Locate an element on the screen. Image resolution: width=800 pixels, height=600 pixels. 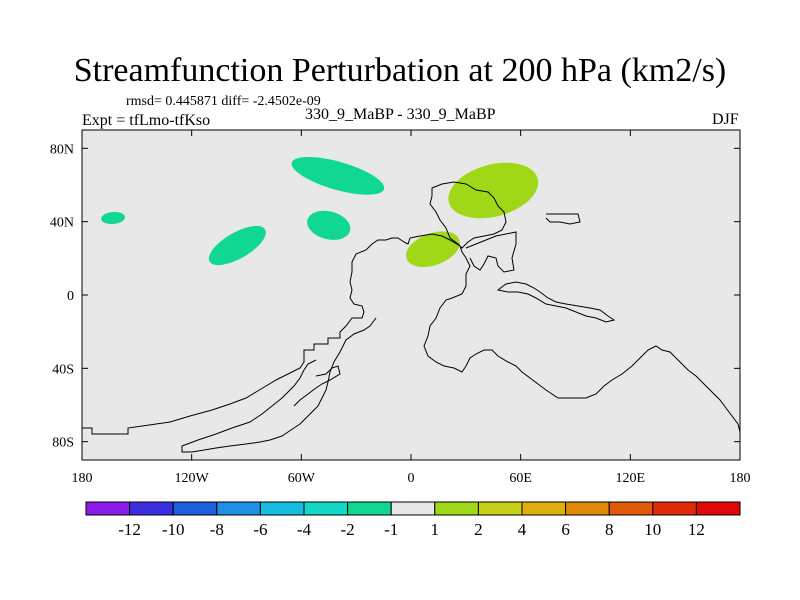
y-tick-label: 40N is located at coordinates (62, 223).